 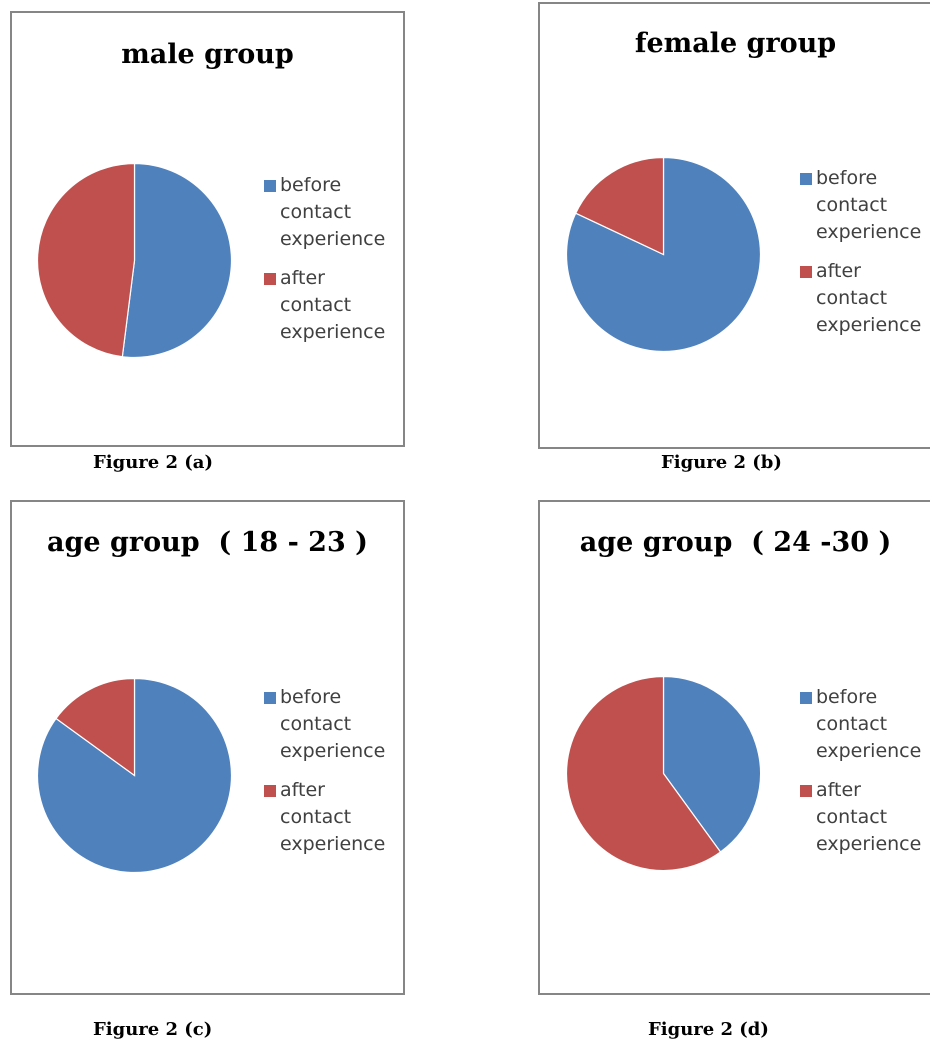 I want to click on pie-chart-male, so click(x=134, y=260).